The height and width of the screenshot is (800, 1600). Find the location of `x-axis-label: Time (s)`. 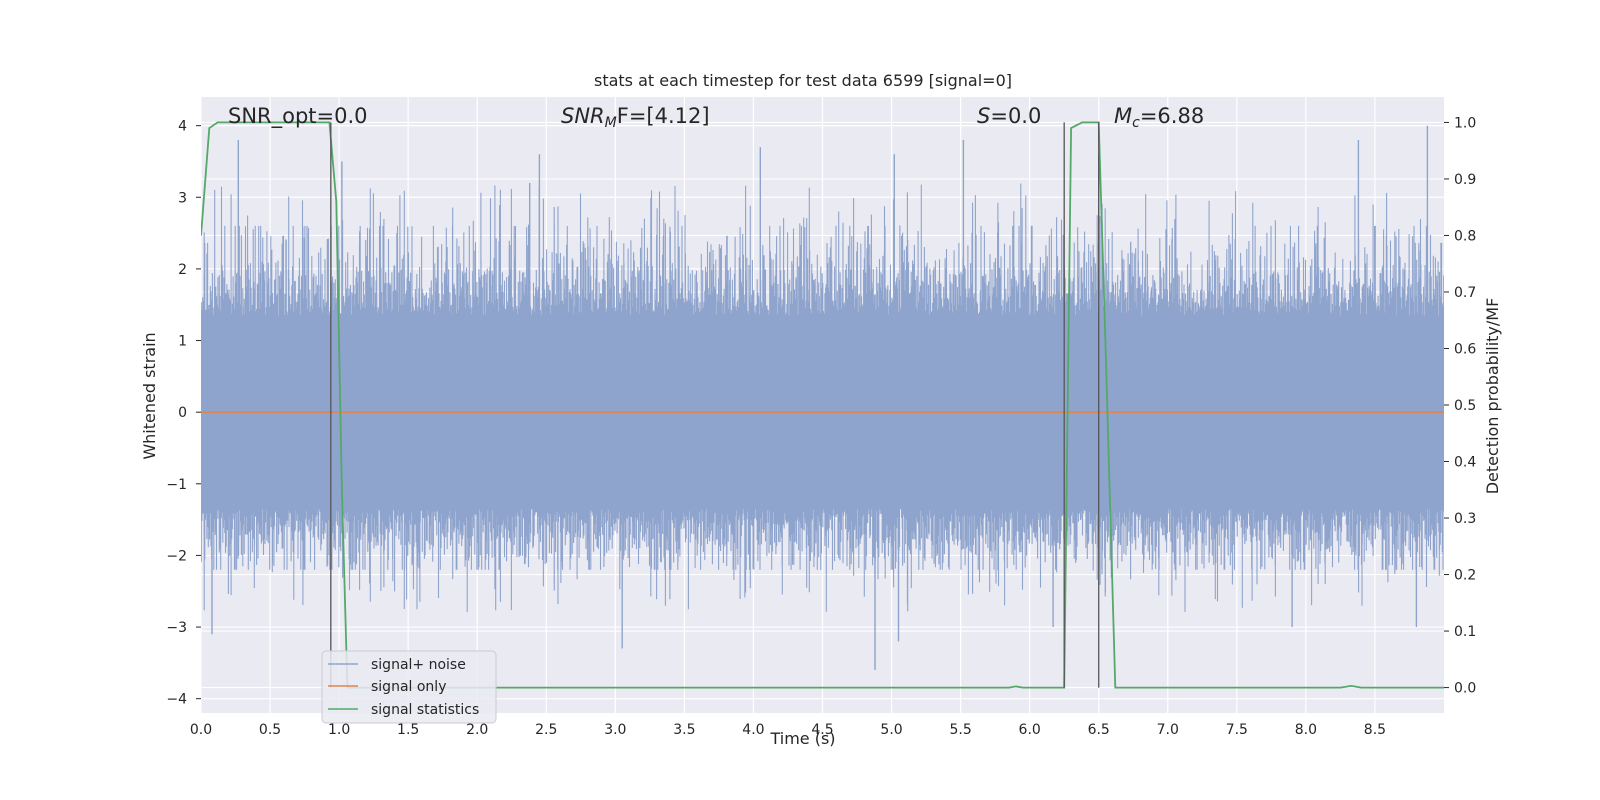

x-axis-label: Time (s) is located at coordinates (802, 738).